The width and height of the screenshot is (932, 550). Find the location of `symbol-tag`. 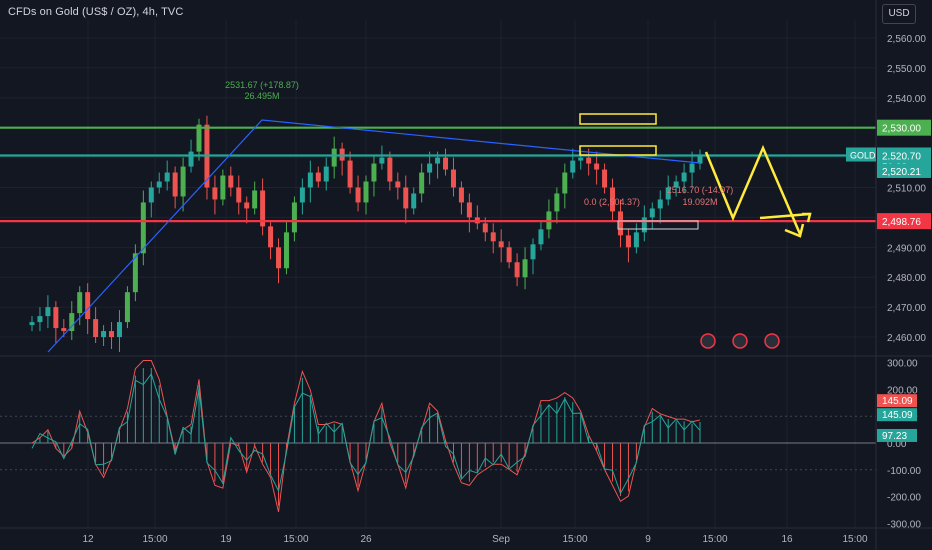

symbol-tag is located at coordinates (861, 154).